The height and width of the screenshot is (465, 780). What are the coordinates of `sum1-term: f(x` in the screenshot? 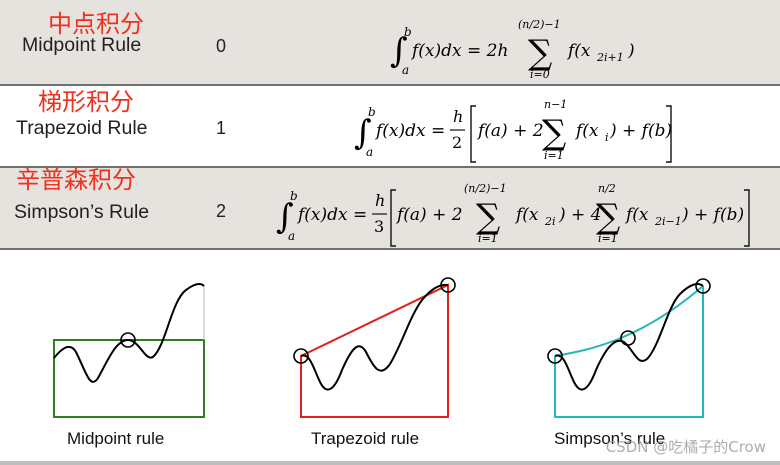 It's located at (526, 215).